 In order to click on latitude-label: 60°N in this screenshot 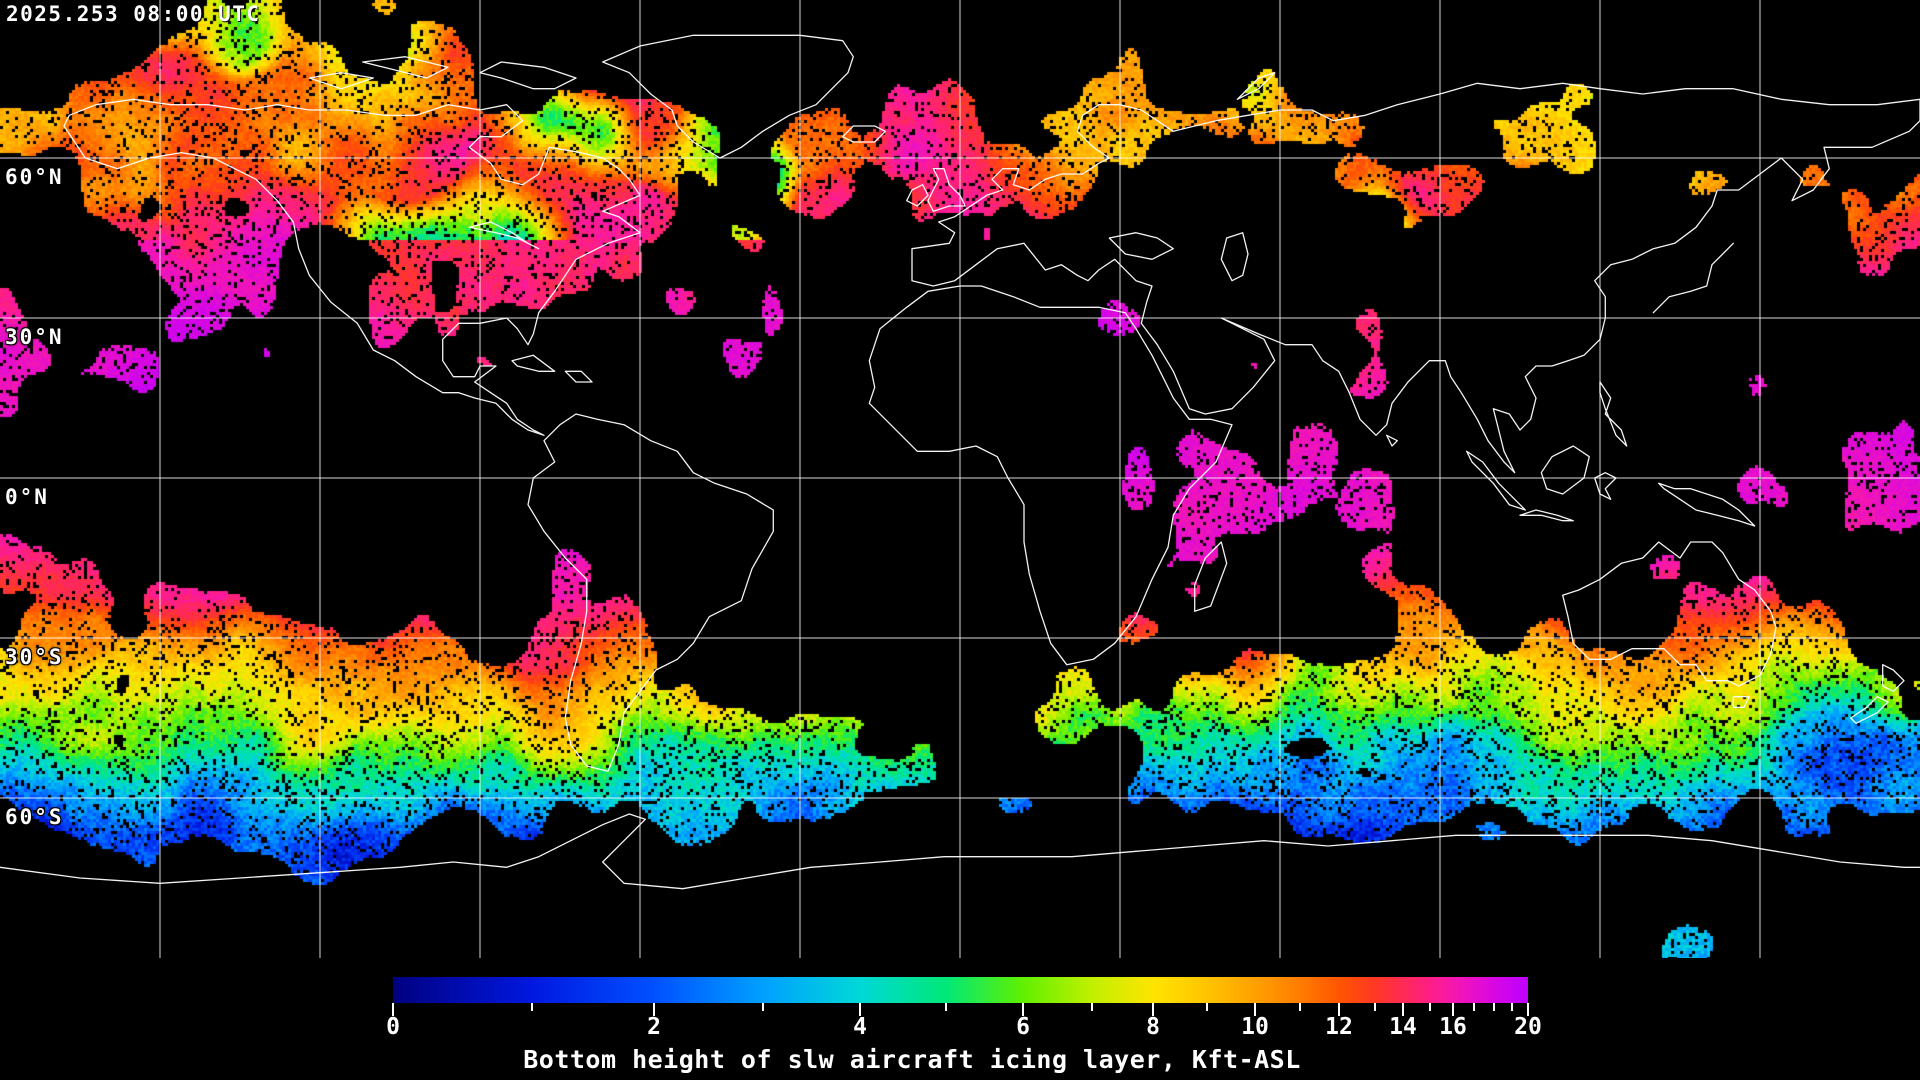, I will do `click(34, 177)`.